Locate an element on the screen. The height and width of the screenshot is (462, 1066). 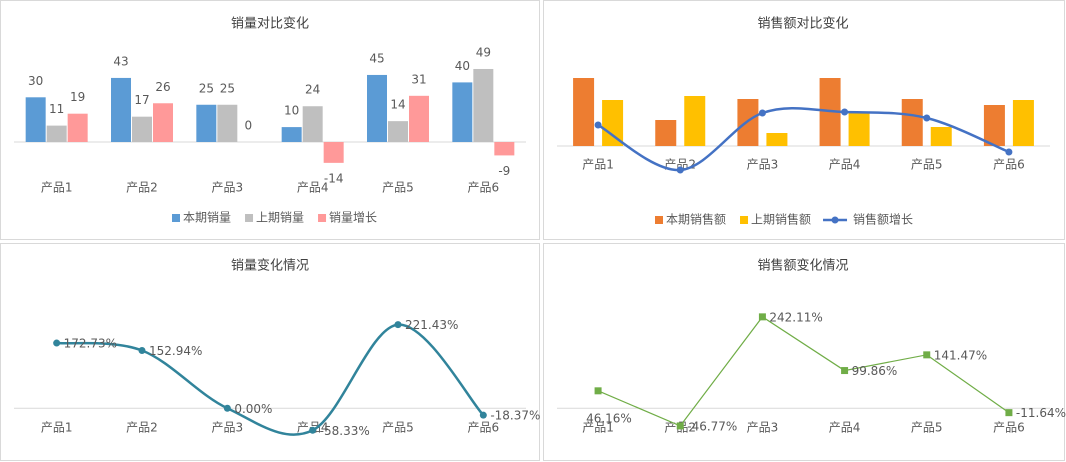
data-label: 46.16% is located at coordinates (609, 418).